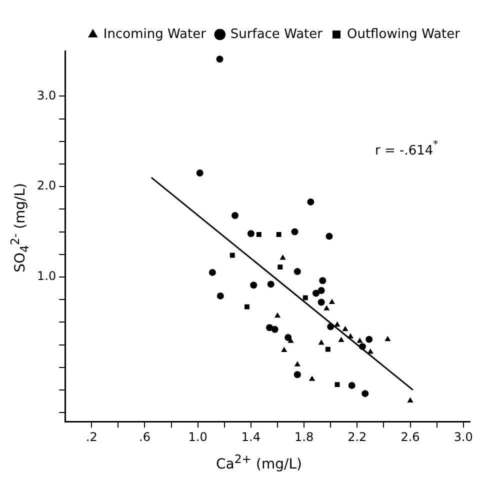 This screenshot has width=493, height=493. What do you see at coordinates (46, 95) in the screenshot?
I see `y-tick-label: 3.0` at bounding box center [46, 95].